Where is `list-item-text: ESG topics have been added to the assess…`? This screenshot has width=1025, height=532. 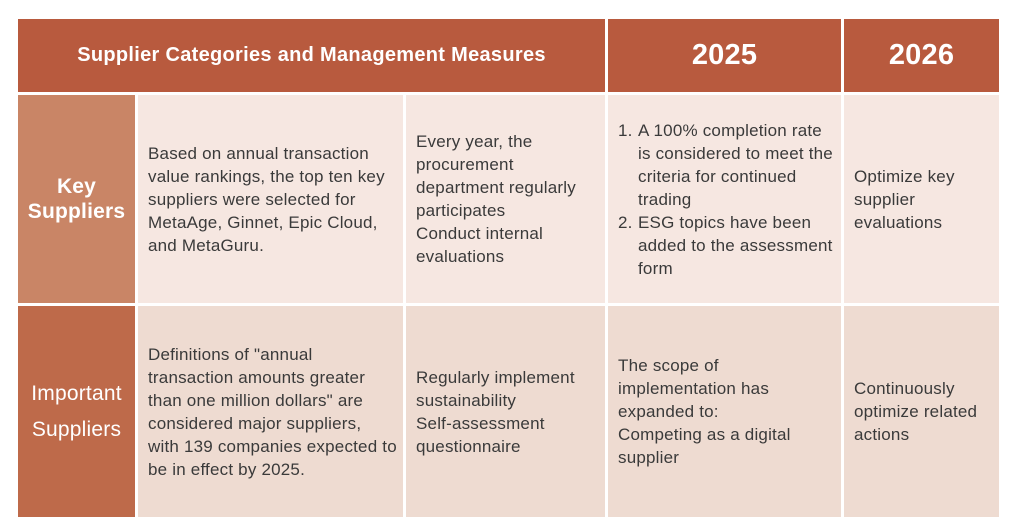 list-item-text: ESG topics have been added to the assess… is located at coordinates (735, 245).